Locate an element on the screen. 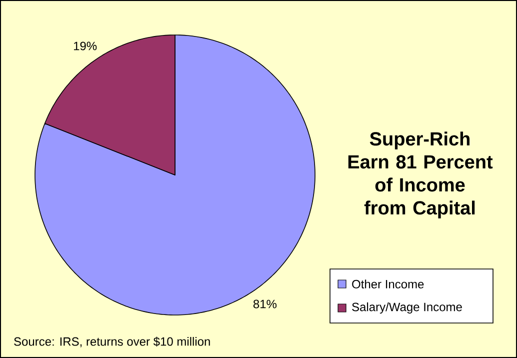 The width and height of the screenshot is (517, 358). legend-label: Other Income is located at coordinates (388, 284).